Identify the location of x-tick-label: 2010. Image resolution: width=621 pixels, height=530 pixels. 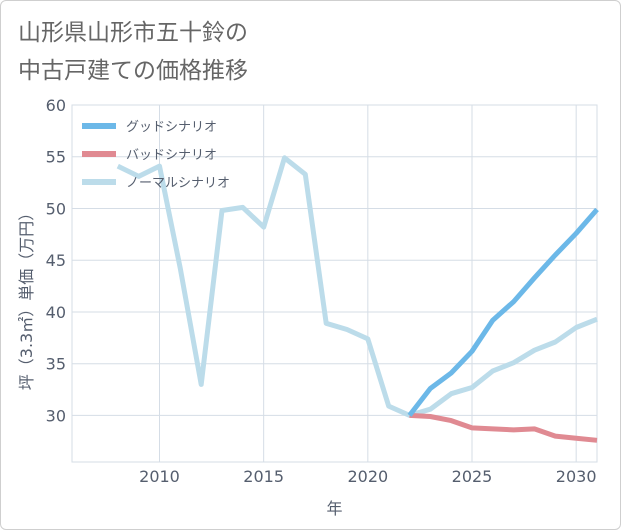
(159, 476).